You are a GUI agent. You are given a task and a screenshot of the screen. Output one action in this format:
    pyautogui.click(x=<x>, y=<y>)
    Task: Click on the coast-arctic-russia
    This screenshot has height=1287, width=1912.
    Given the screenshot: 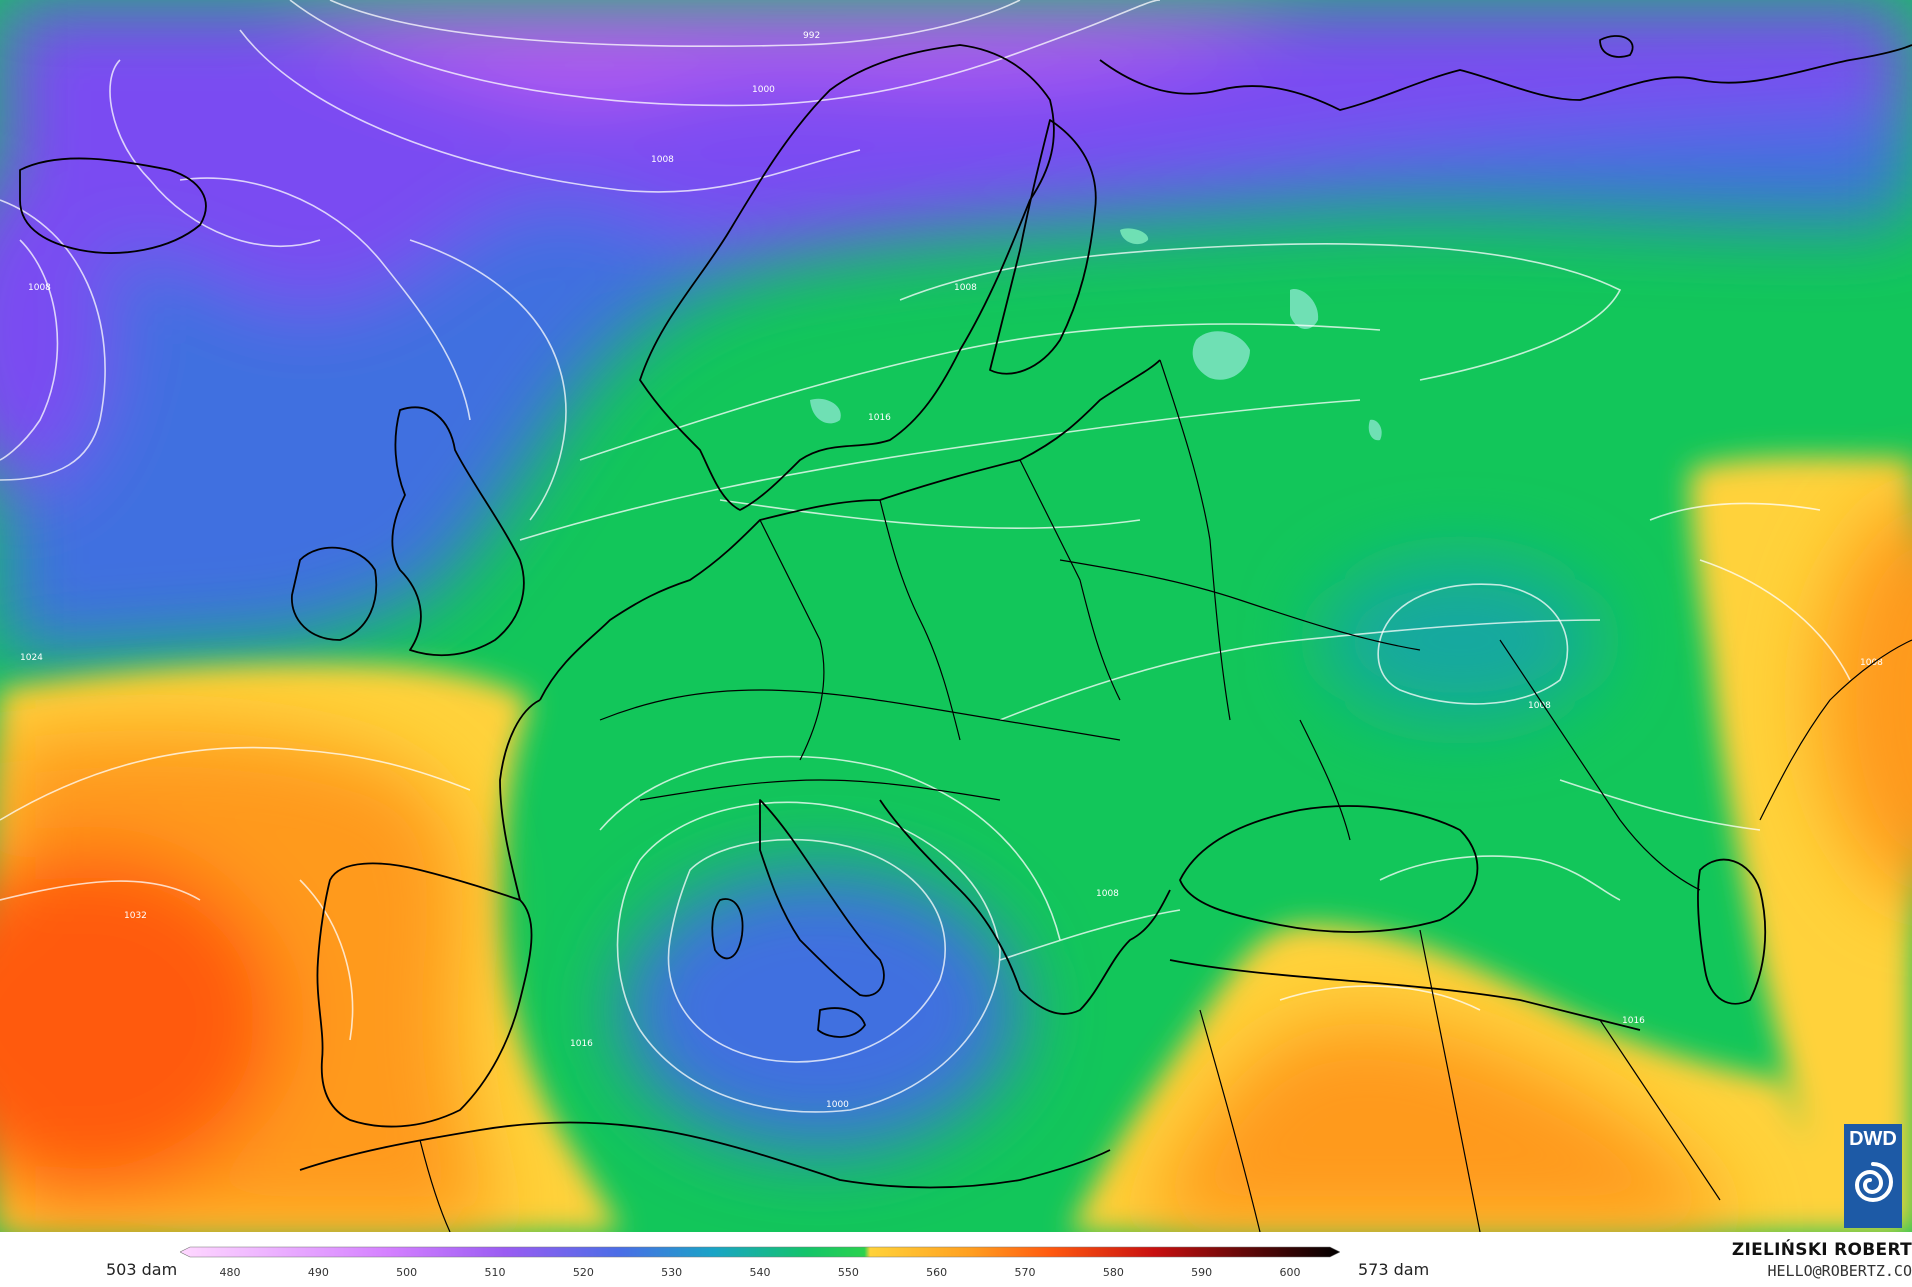 What is the action you would take?
    pyautogui.click(x=1505, y=77)
    